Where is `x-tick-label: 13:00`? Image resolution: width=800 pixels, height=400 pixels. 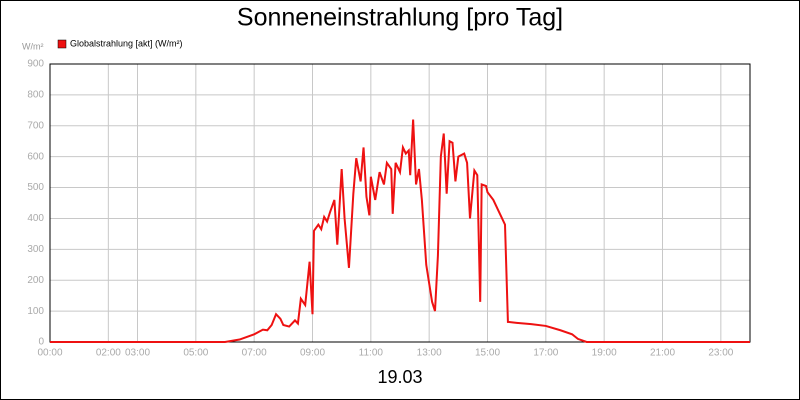 x-tick-label: 13:00 is located at coordinates (429, 353).